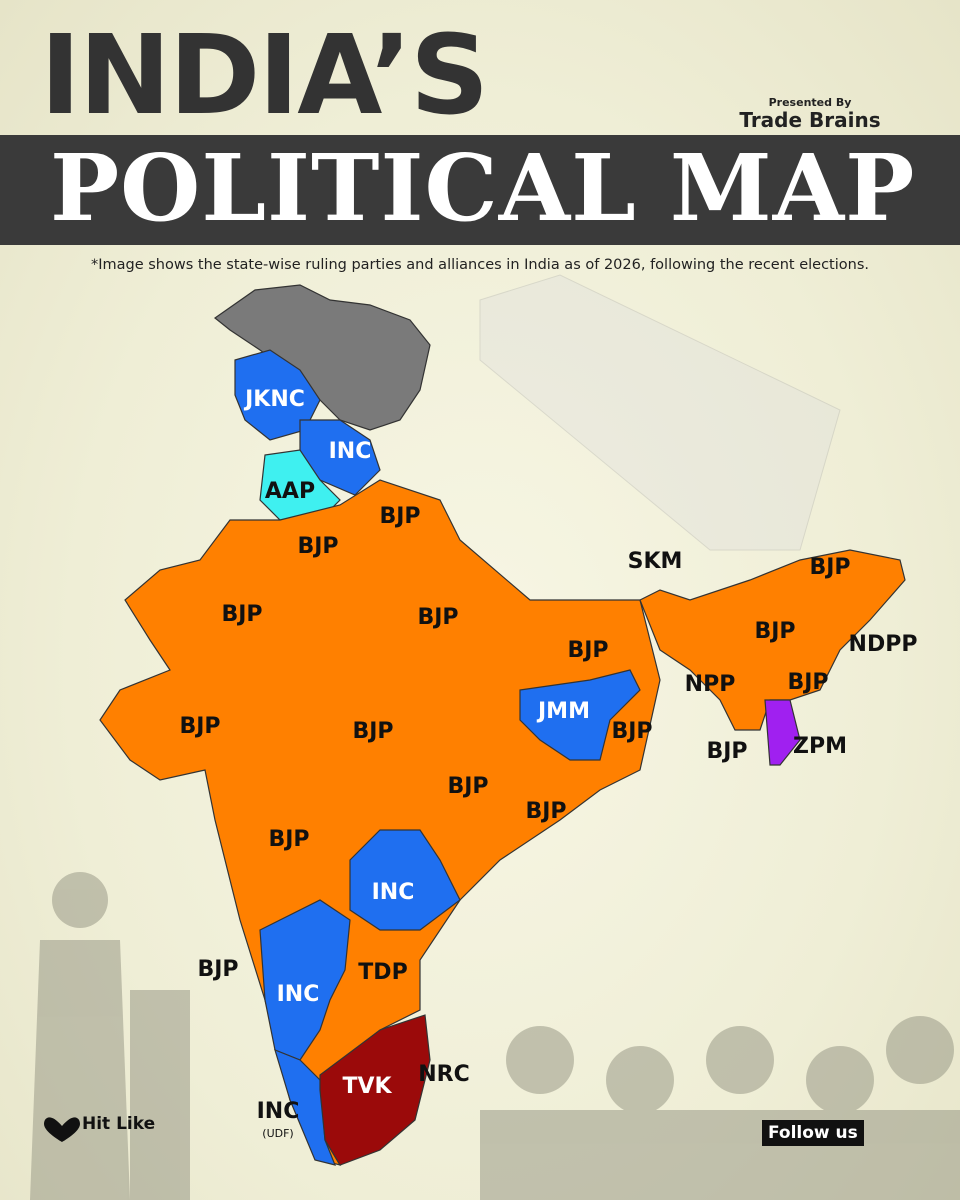  I want to click on party-label: NRC, so click(444, 1074).